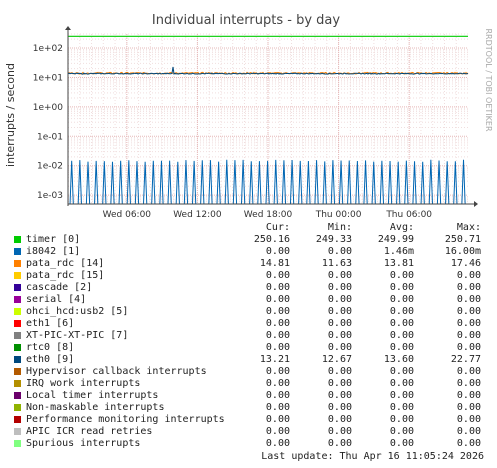 This screenshot has width=497, height=468. What do you see at coordinates (248, 348) in the screenshot?
I see `legend-entry: rtc0 [8] 0.00 0.00 0.00 0.00` at bounding box center [248, 348].